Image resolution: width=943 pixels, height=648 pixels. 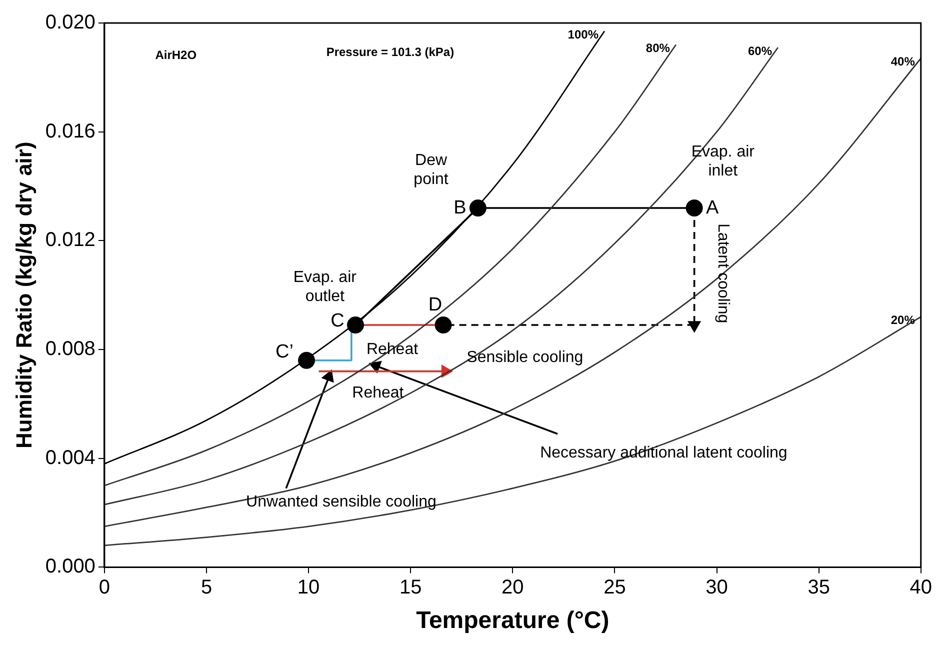 I want to click on x-tick-label: 30, so click(x=717, y=587).